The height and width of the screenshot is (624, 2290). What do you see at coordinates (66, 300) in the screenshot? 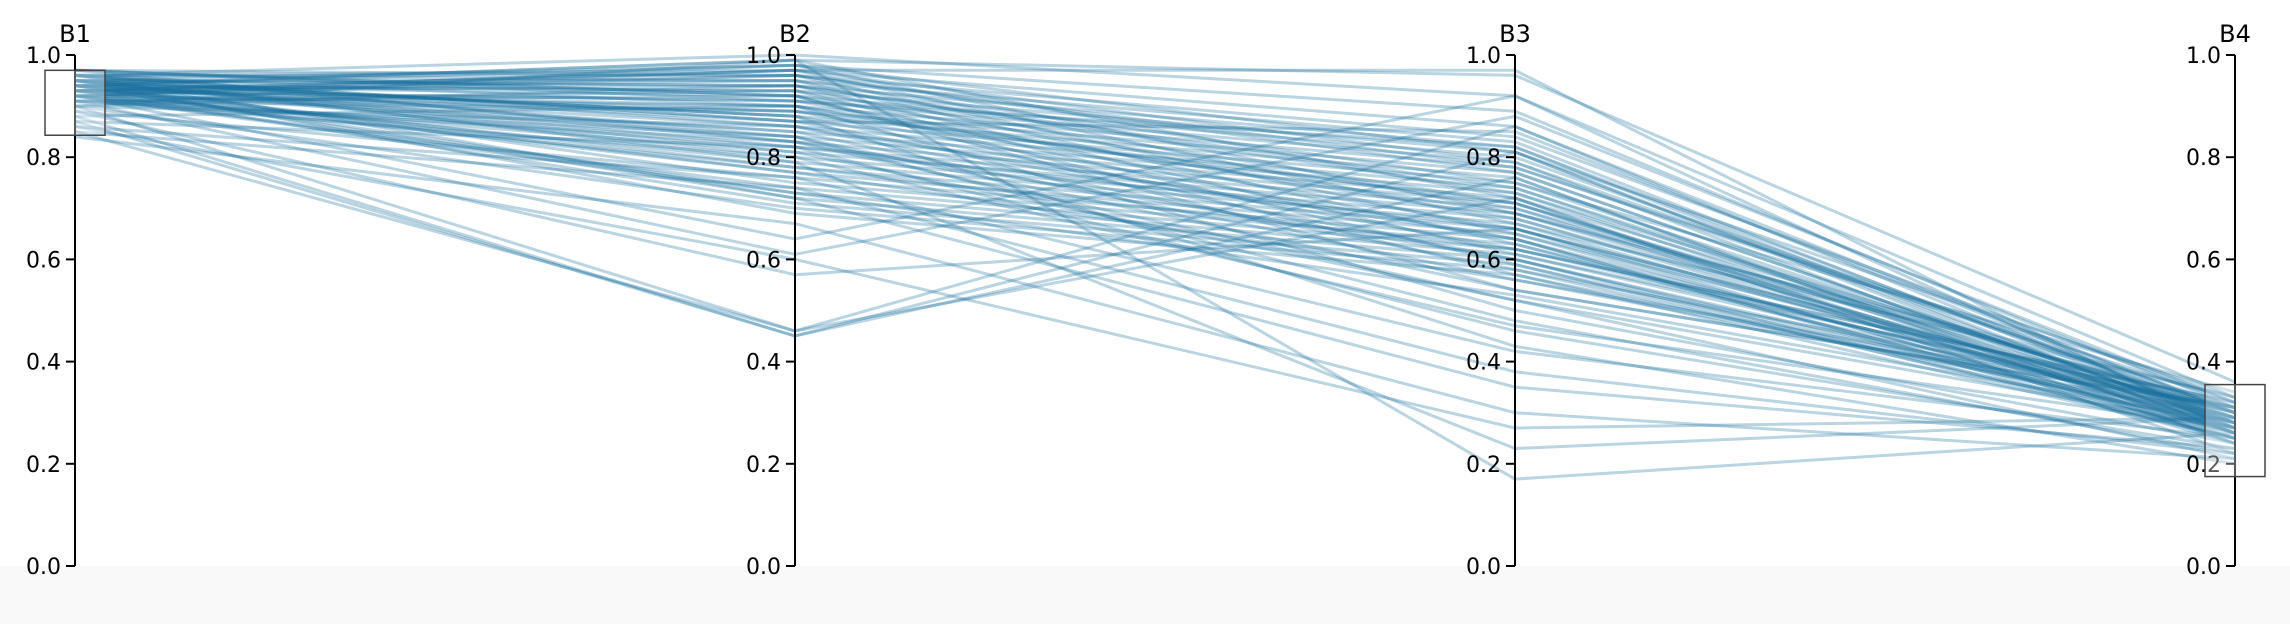
I see `axis-b1: 0.0 0.2 0.4 0.6 0.8 1.0B1` at bounding box center [66, 300].